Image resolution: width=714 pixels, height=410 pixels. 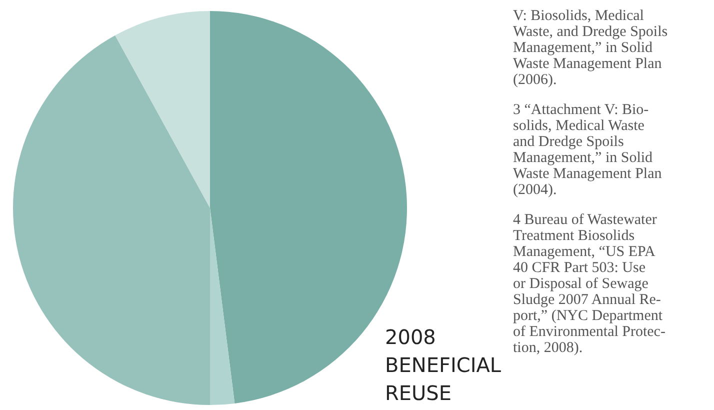 I want to click on text: V: Biosolids, Medical Waste, and Dredge Spoils Management,” in Solid Waste Management Plan (2006)., so click(x=590, y=48).